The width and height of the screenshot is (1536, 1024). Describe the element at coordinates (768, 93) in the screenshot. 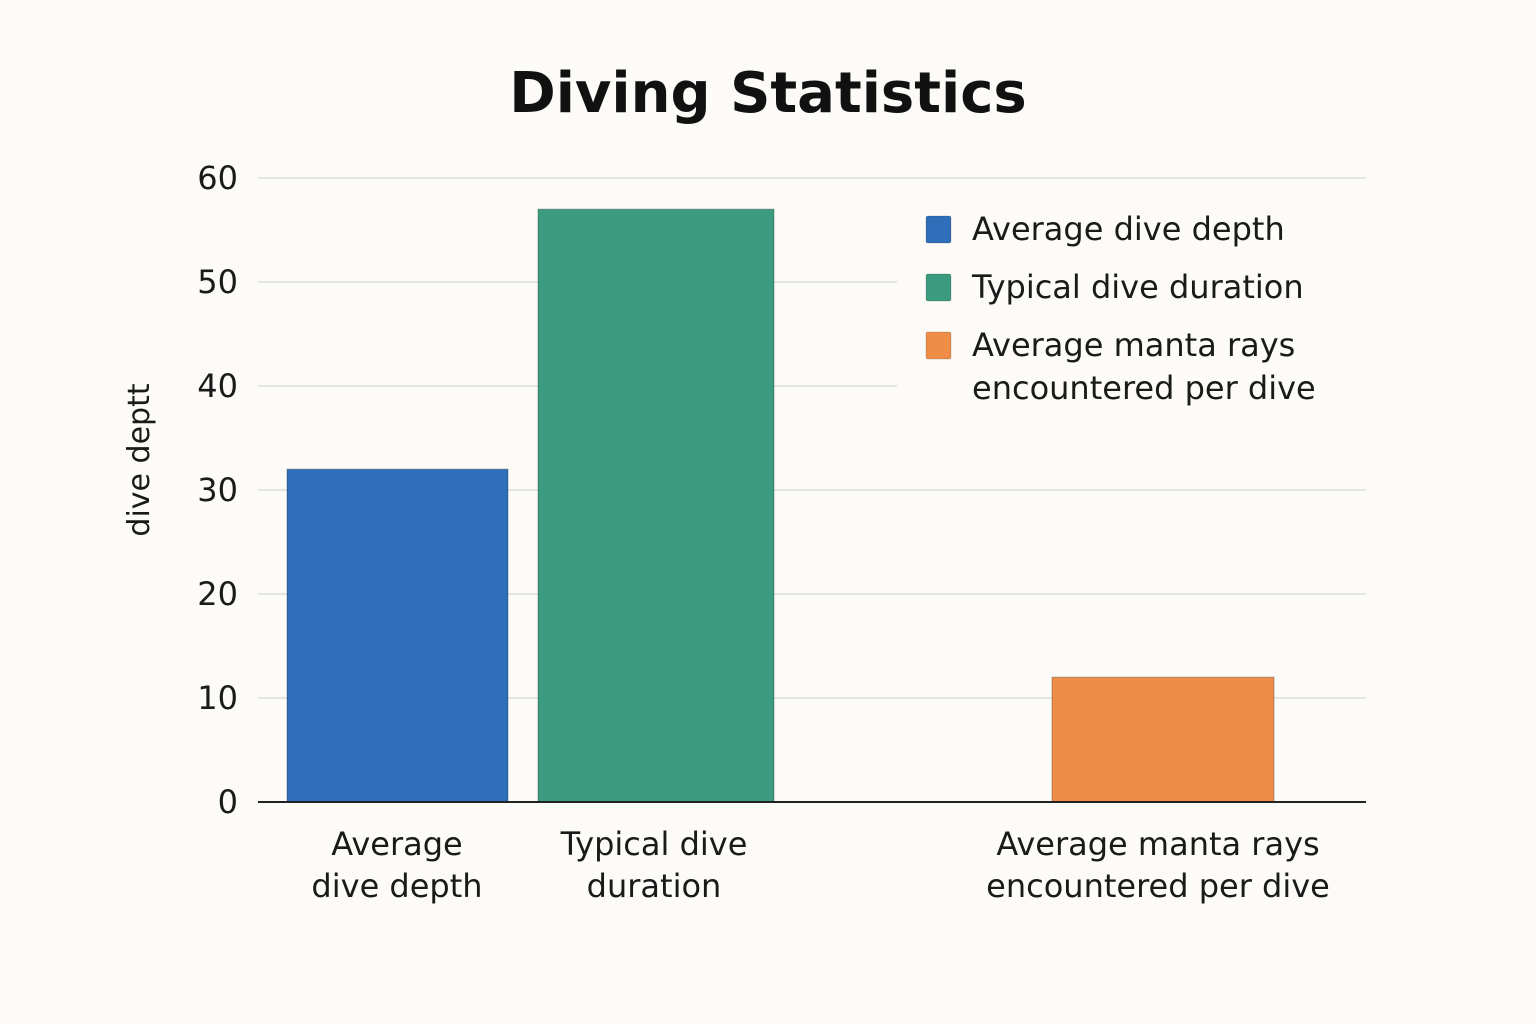

I see `chart-title: Diving Statistics` at that location.